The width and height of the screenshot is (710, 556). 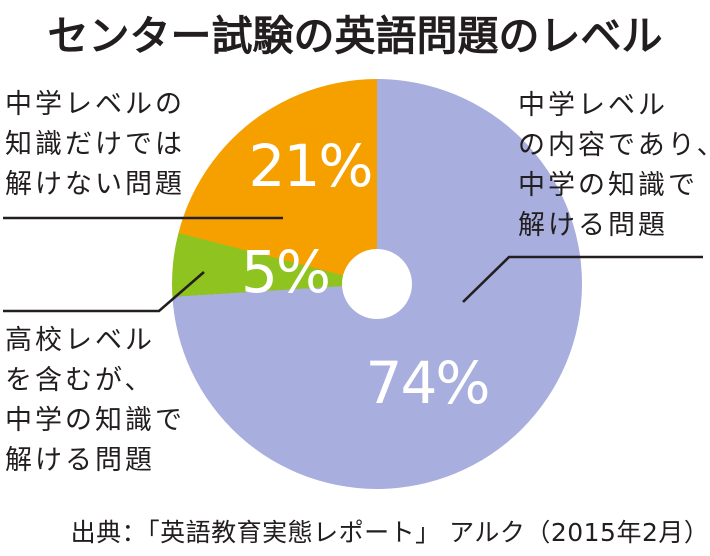 What do you see at coordinates (311, 166) in the screenshot?
I see `slice-value-orange: 21%` at bounding box center [311, 166].